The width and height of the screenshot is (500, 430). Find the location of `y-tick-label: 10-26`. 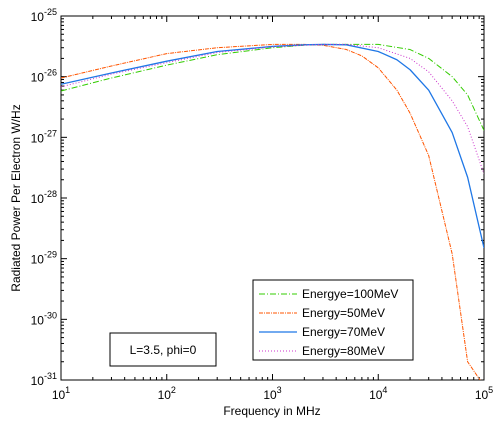

y-tick-label: 10-26 is located at coordinates (44, 76).